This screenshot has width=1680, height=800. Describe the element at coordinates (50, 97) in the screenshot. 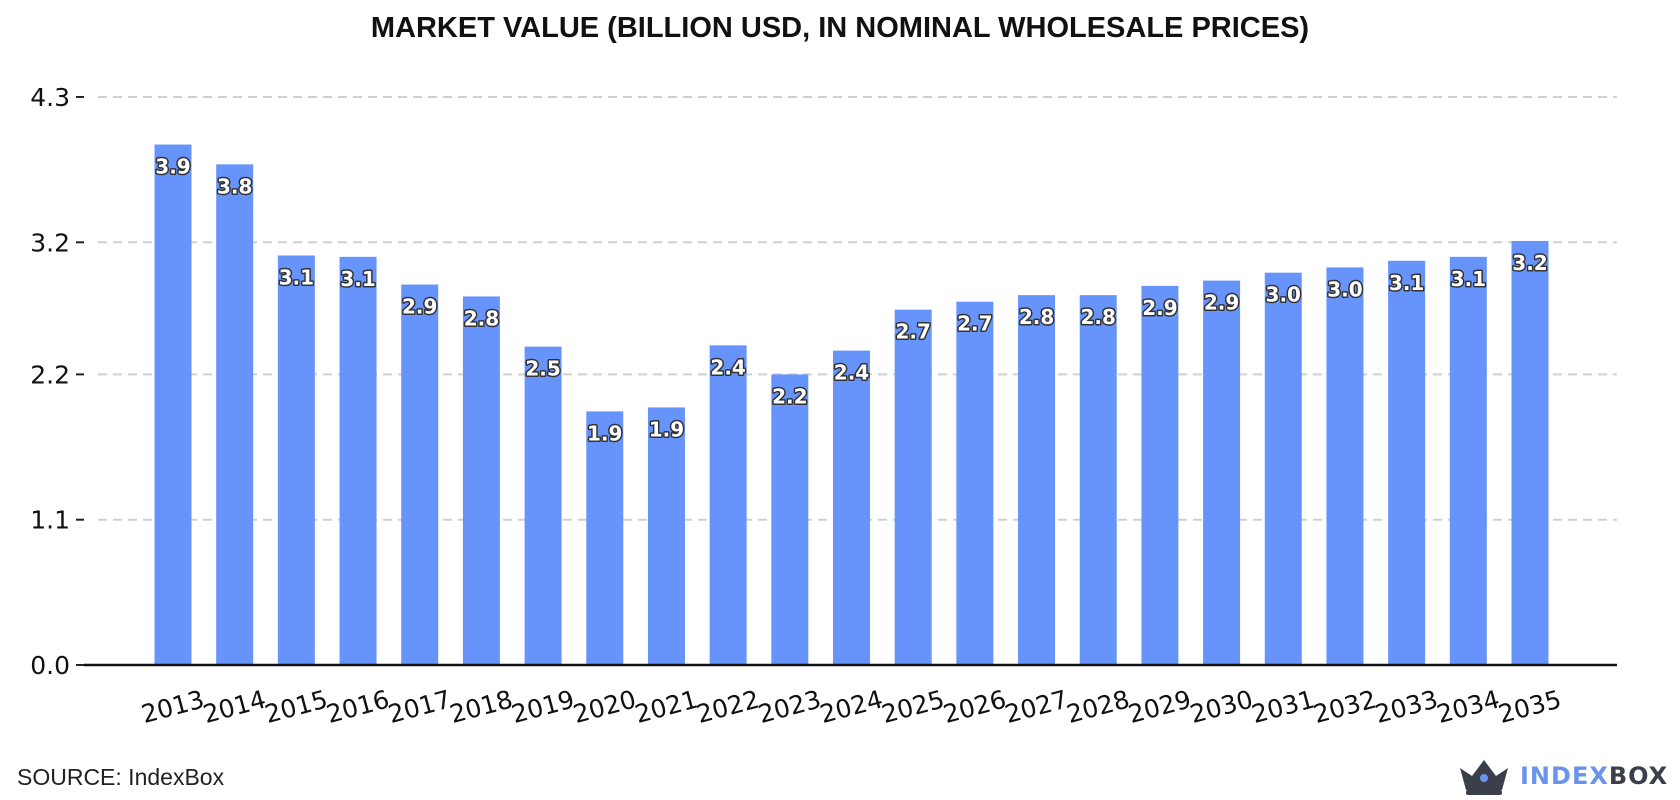

I see `y-tick-label: 4.3` at that location.